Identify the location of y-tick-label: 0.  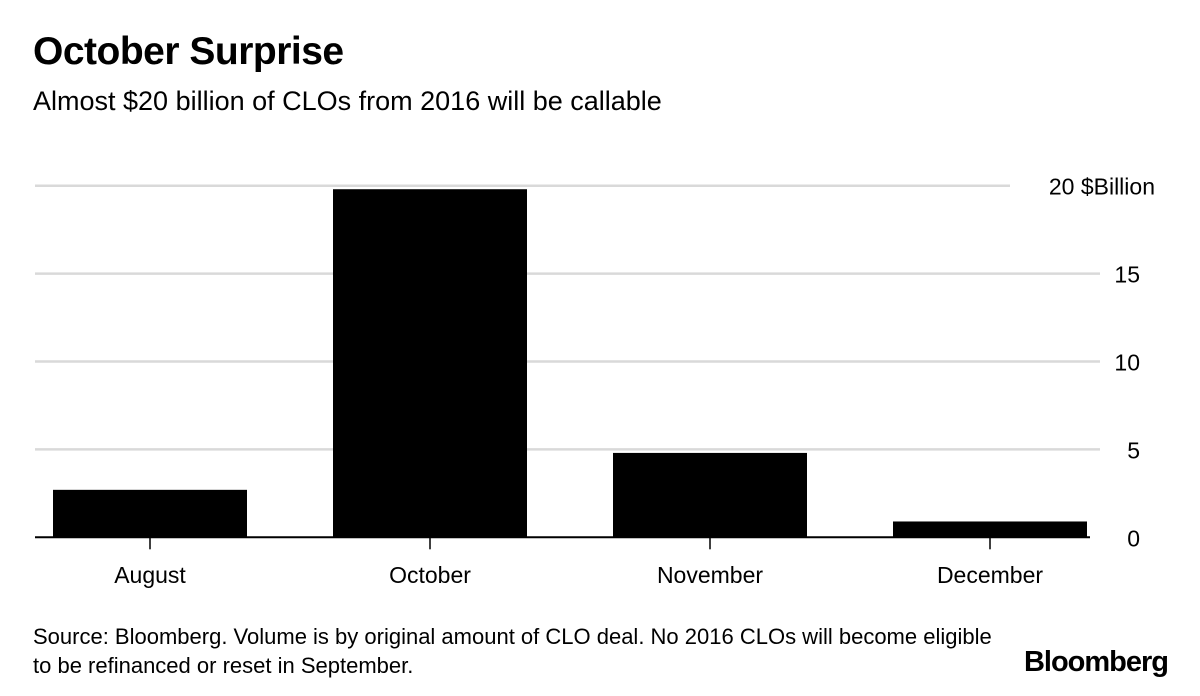
(1133, 538).